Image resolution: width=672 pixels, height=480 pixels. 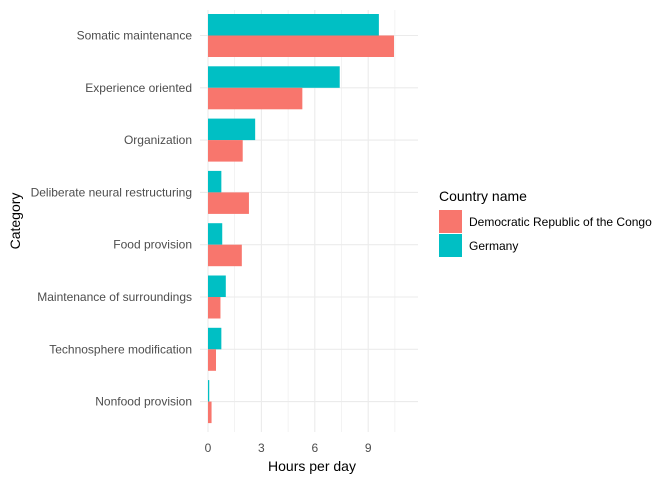 I want to click on x-tick-label: 9, so click(x=368, y=448).